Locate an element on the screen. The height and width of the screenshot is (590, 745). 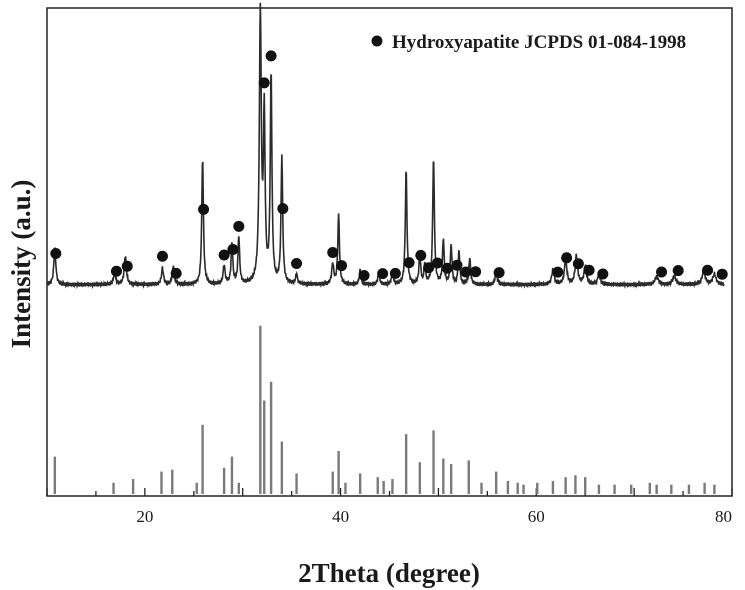
x-tick-label: 80 is located at coordinates (723, 516).